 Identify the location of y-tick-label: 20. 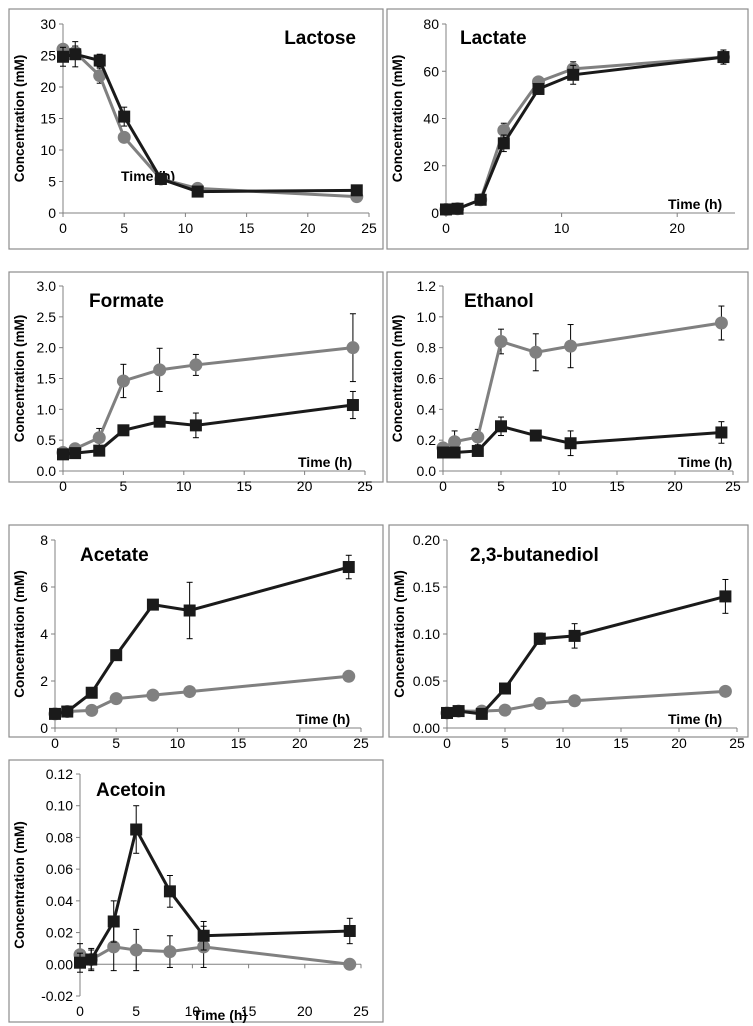
(48, 87).